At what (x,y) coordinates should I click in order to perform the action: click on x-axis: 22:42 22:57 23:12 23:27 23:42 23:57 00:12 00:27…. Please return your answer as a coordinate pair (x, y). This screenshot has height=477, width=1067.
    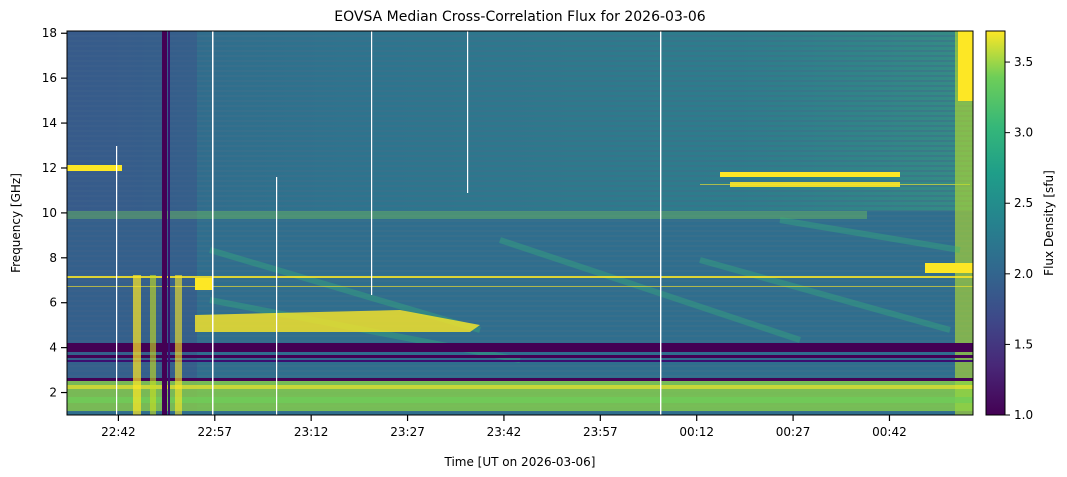
    Looking at the image, I should click on (504, 427).